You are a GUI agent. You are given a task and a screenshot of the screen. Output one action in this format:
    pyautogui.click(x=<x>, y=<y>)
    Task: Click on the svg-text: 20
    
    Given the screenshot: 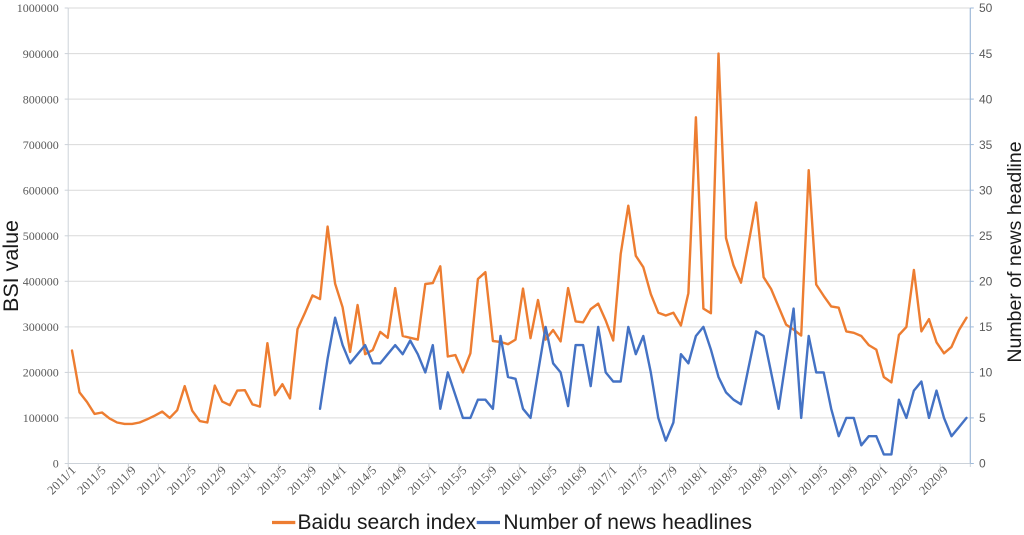 What is the action you would take?
    pyautogui.click(x=986, y=282)
    